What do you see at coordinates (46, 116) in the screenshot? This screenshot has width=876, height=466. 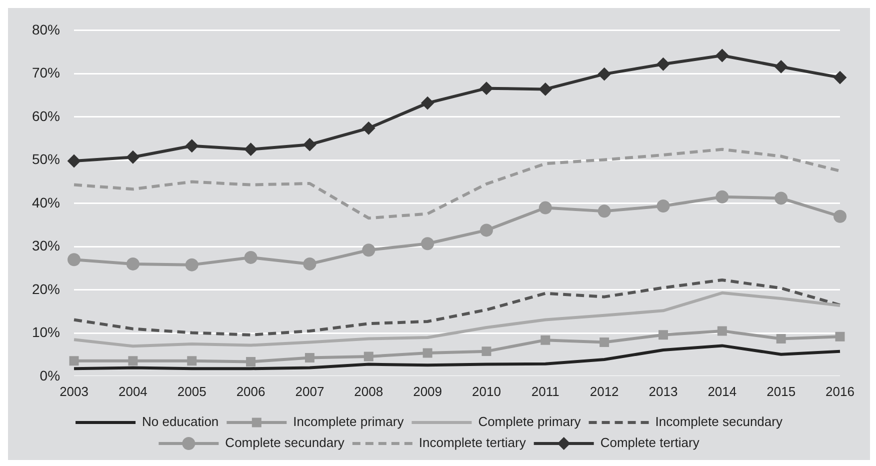 I see `y-tick-label: 60%` at bounding box center [46, 116].